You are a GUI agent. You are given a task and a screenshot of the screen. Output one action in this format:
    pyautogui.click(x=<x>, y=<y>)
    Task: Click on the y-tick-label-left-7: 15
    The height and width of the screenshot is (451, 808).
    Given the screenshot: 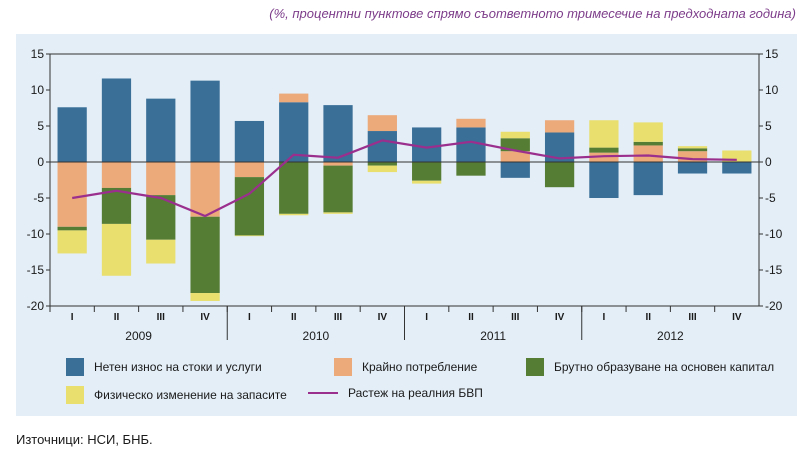 What is the action you would take?
    pyautogui.click(x=38, y=54)
    